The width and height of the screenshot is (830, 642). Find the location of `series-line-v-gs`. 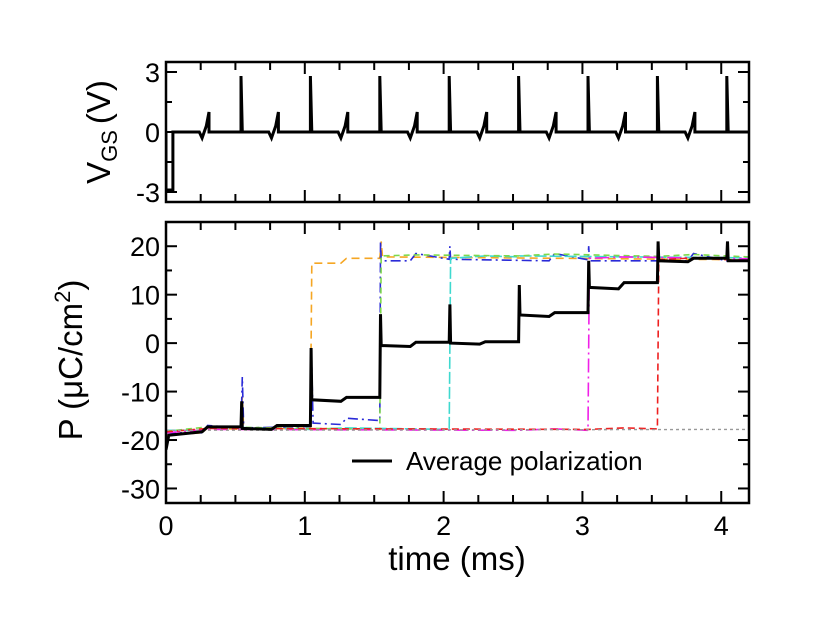

series-line-v-gs is located at coordinates (457, 133).